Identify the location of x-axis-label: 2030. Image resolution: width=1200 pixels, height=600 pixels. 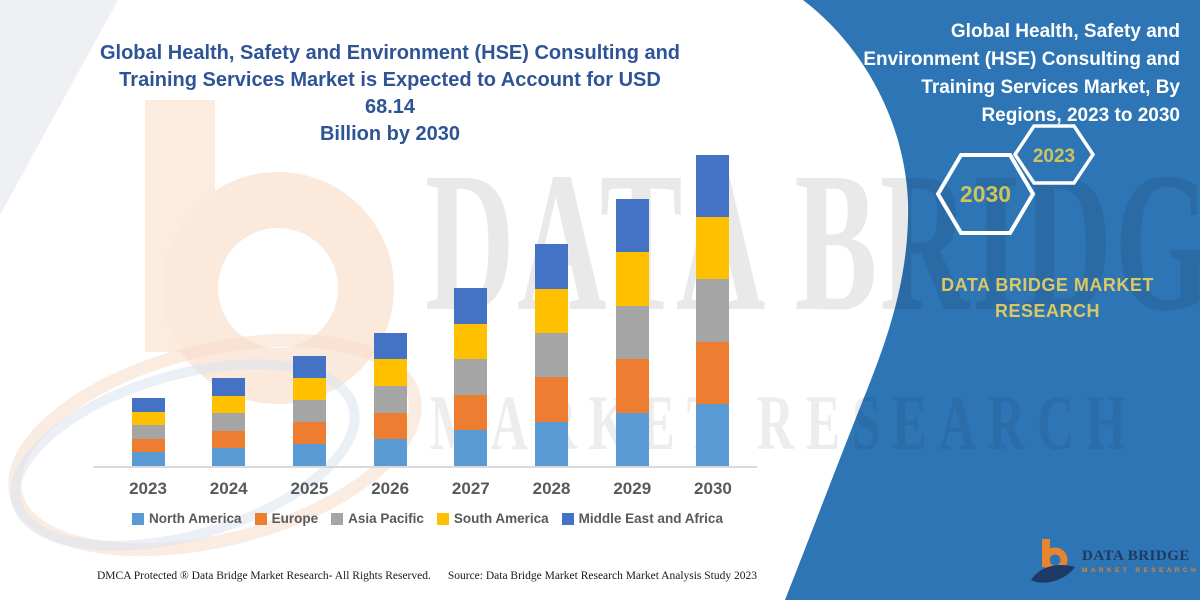
(713, 488).